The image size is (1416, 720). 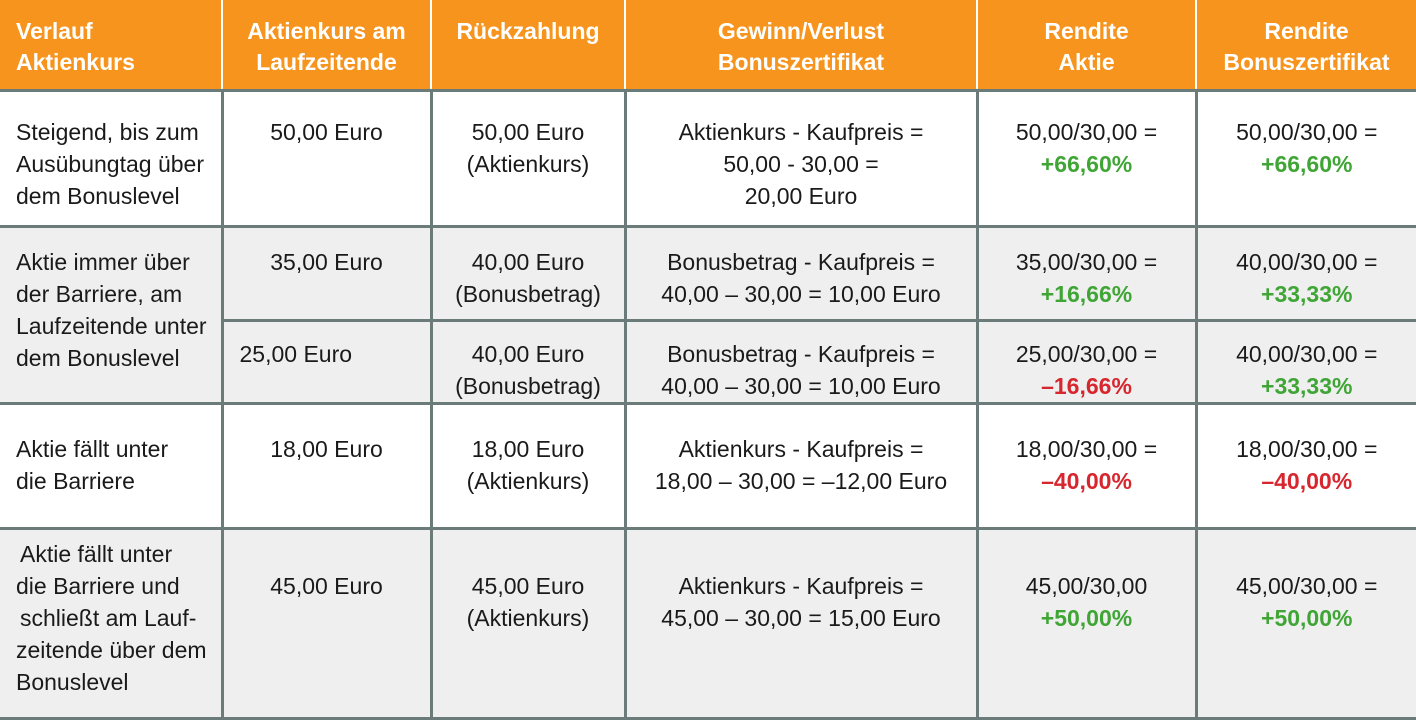 I want to click on cell-rendite-aktie: 45,00/30,00 +50,00%, so click(x=1086, y=623).